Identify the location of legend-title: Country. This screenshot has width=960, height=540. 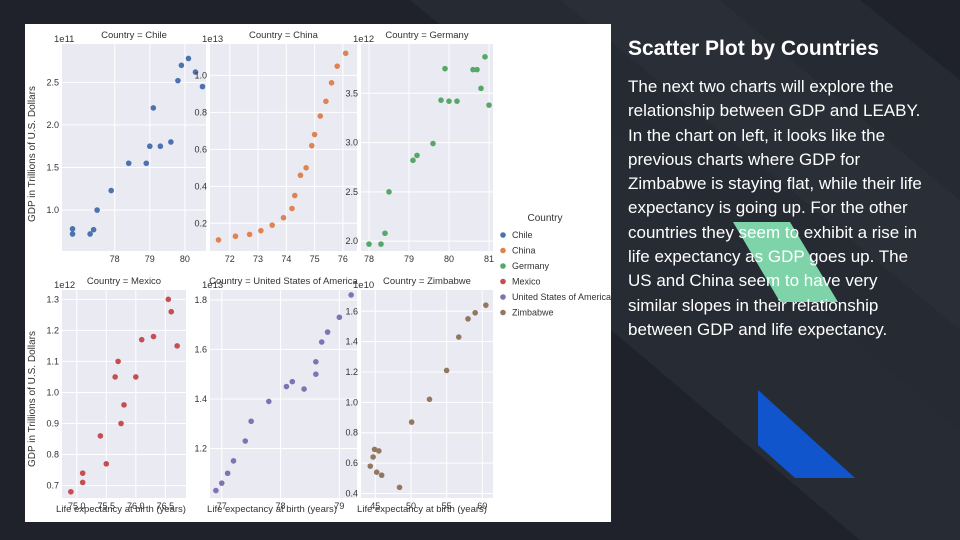
(544, 218).